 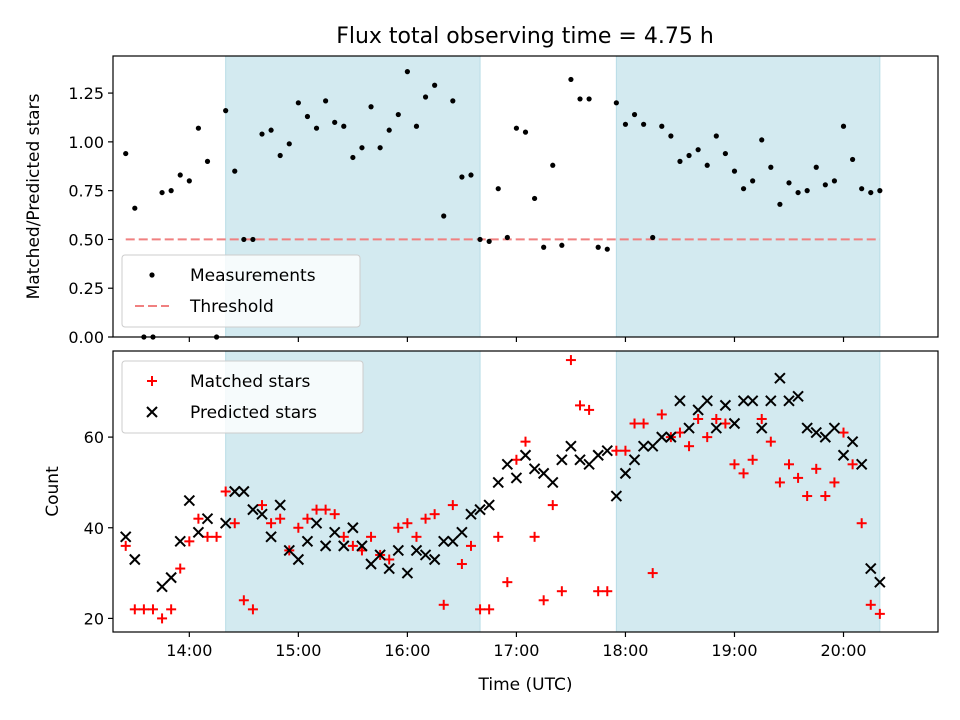 What do you see at coordinates (241, 291) in the screenshot?
I see `ratio-legend: Measurements Threshold` at bounding box center [241, 291].